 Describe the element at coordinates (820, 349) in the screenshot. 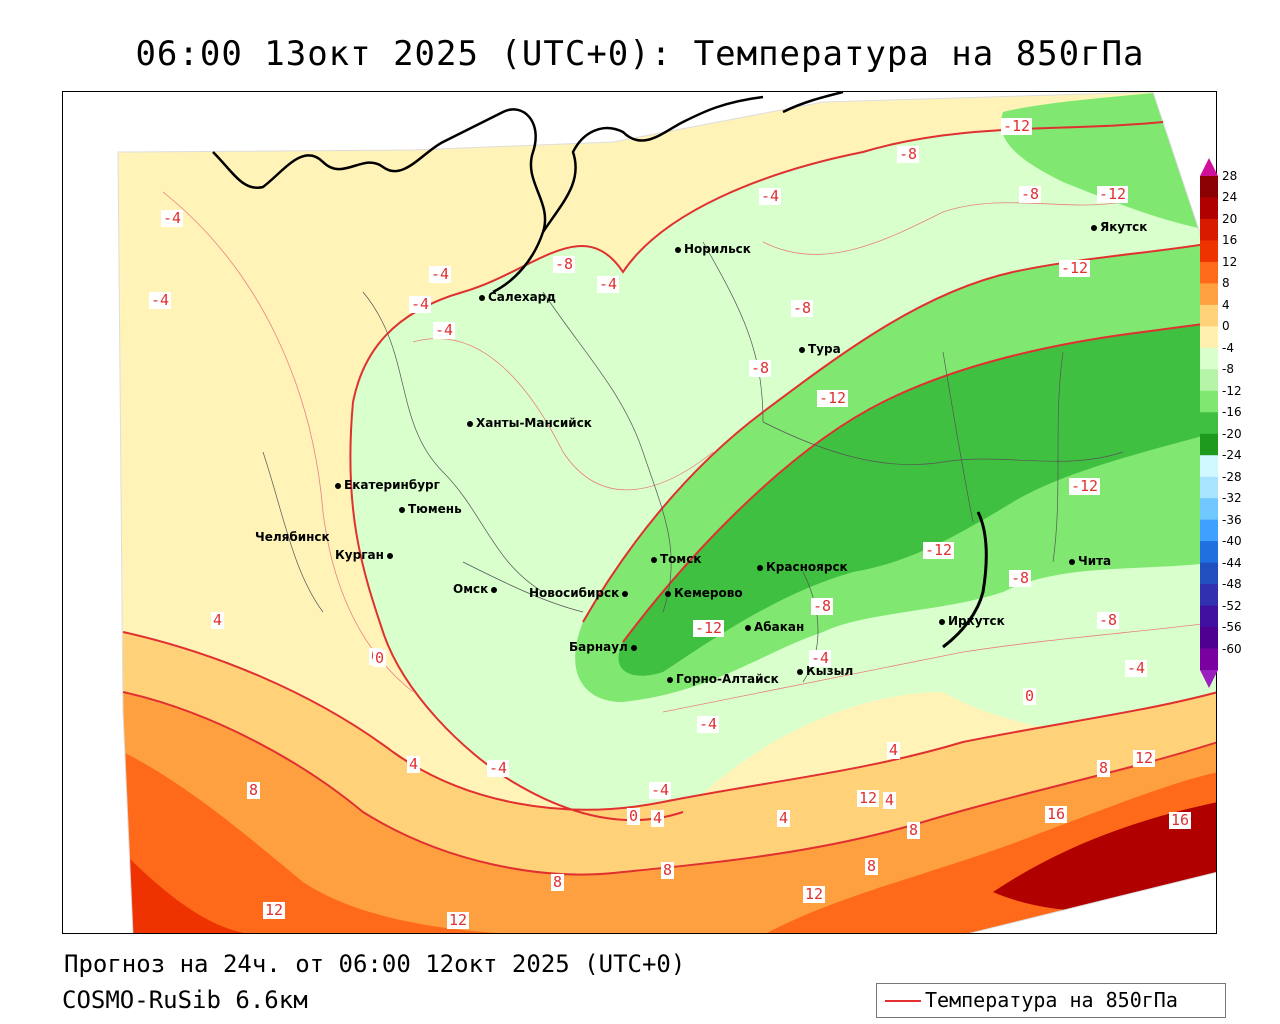

I see `city-tura: Тура` at that location.